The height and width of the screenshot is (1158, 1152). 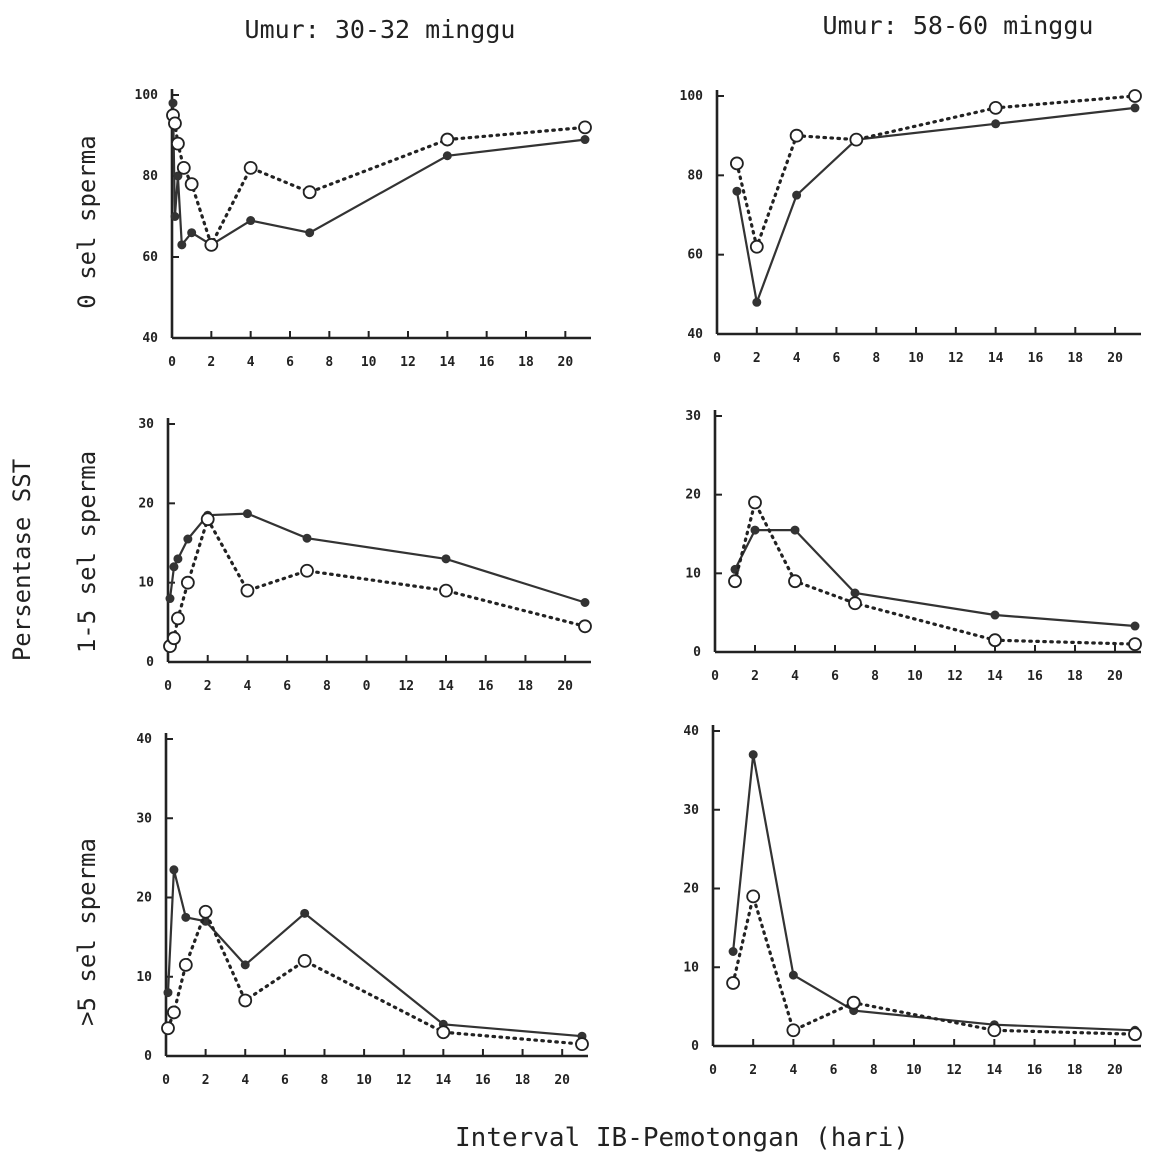 What do you see at coordinates (695, 255) in the screenshot?
I see `y-tick-label: 60` at bounding box center [695, 255].